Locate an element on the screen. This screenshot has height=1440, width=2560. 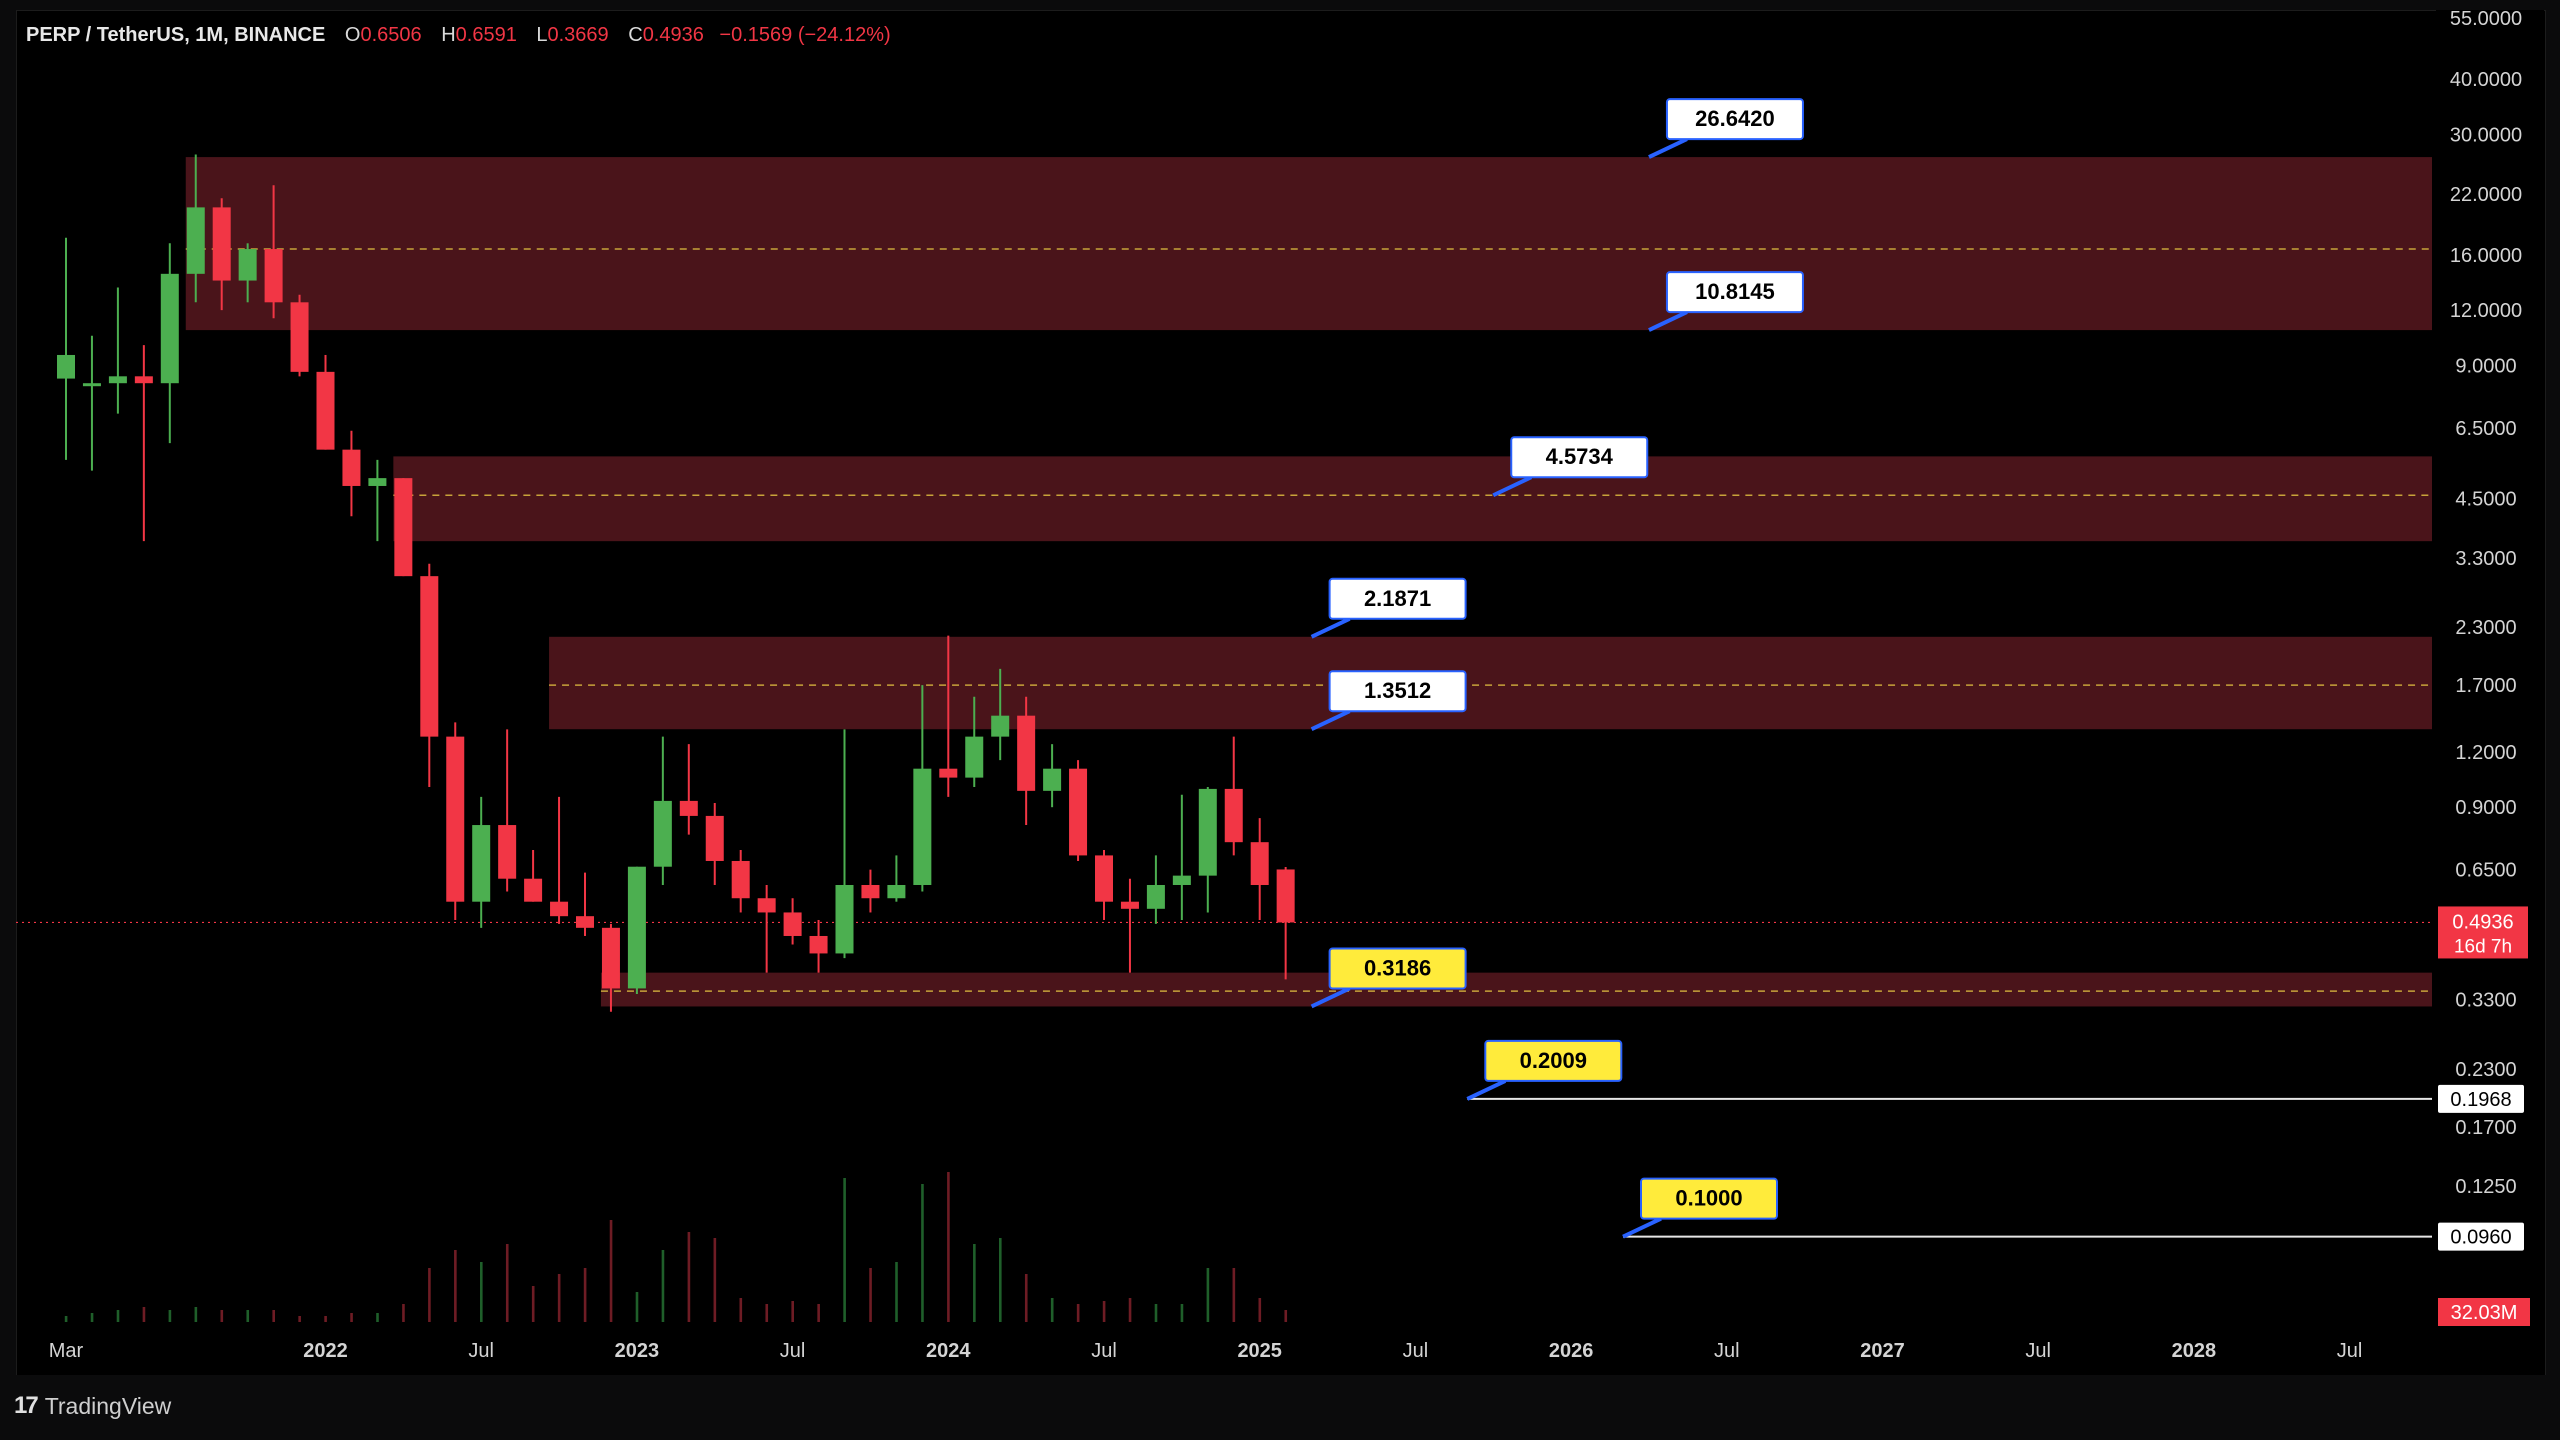
callout-0: 26.6420 is located at coordinates (1726, 128).